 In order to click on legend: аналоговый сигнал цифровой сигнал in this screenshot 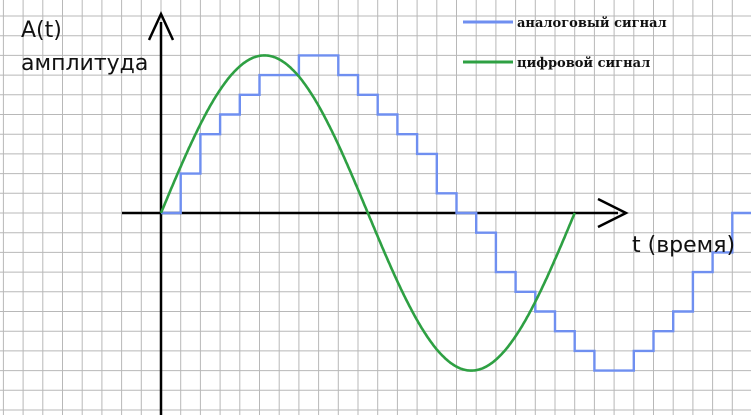, I will do `click(565, 43)`.